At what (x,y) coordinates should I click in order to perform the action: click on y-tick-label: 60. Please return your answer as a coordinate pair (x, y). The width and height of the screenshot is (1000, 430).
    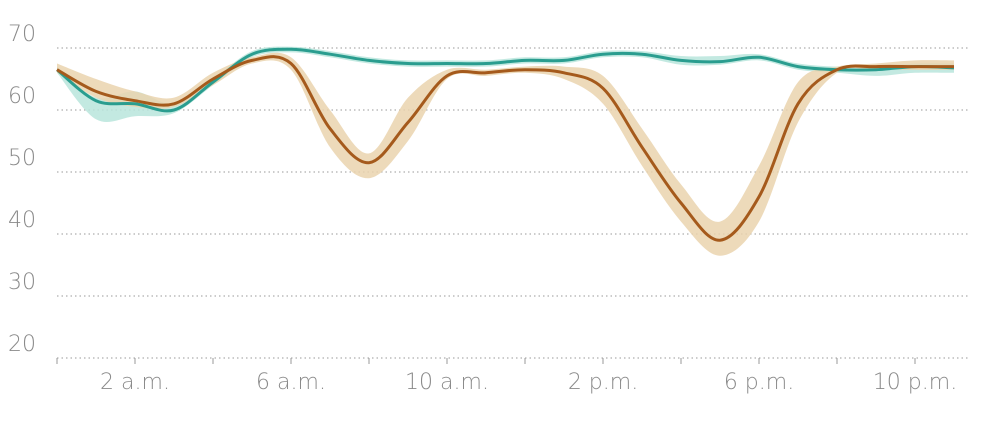
    Looking at the image, I should click on (22, 96).